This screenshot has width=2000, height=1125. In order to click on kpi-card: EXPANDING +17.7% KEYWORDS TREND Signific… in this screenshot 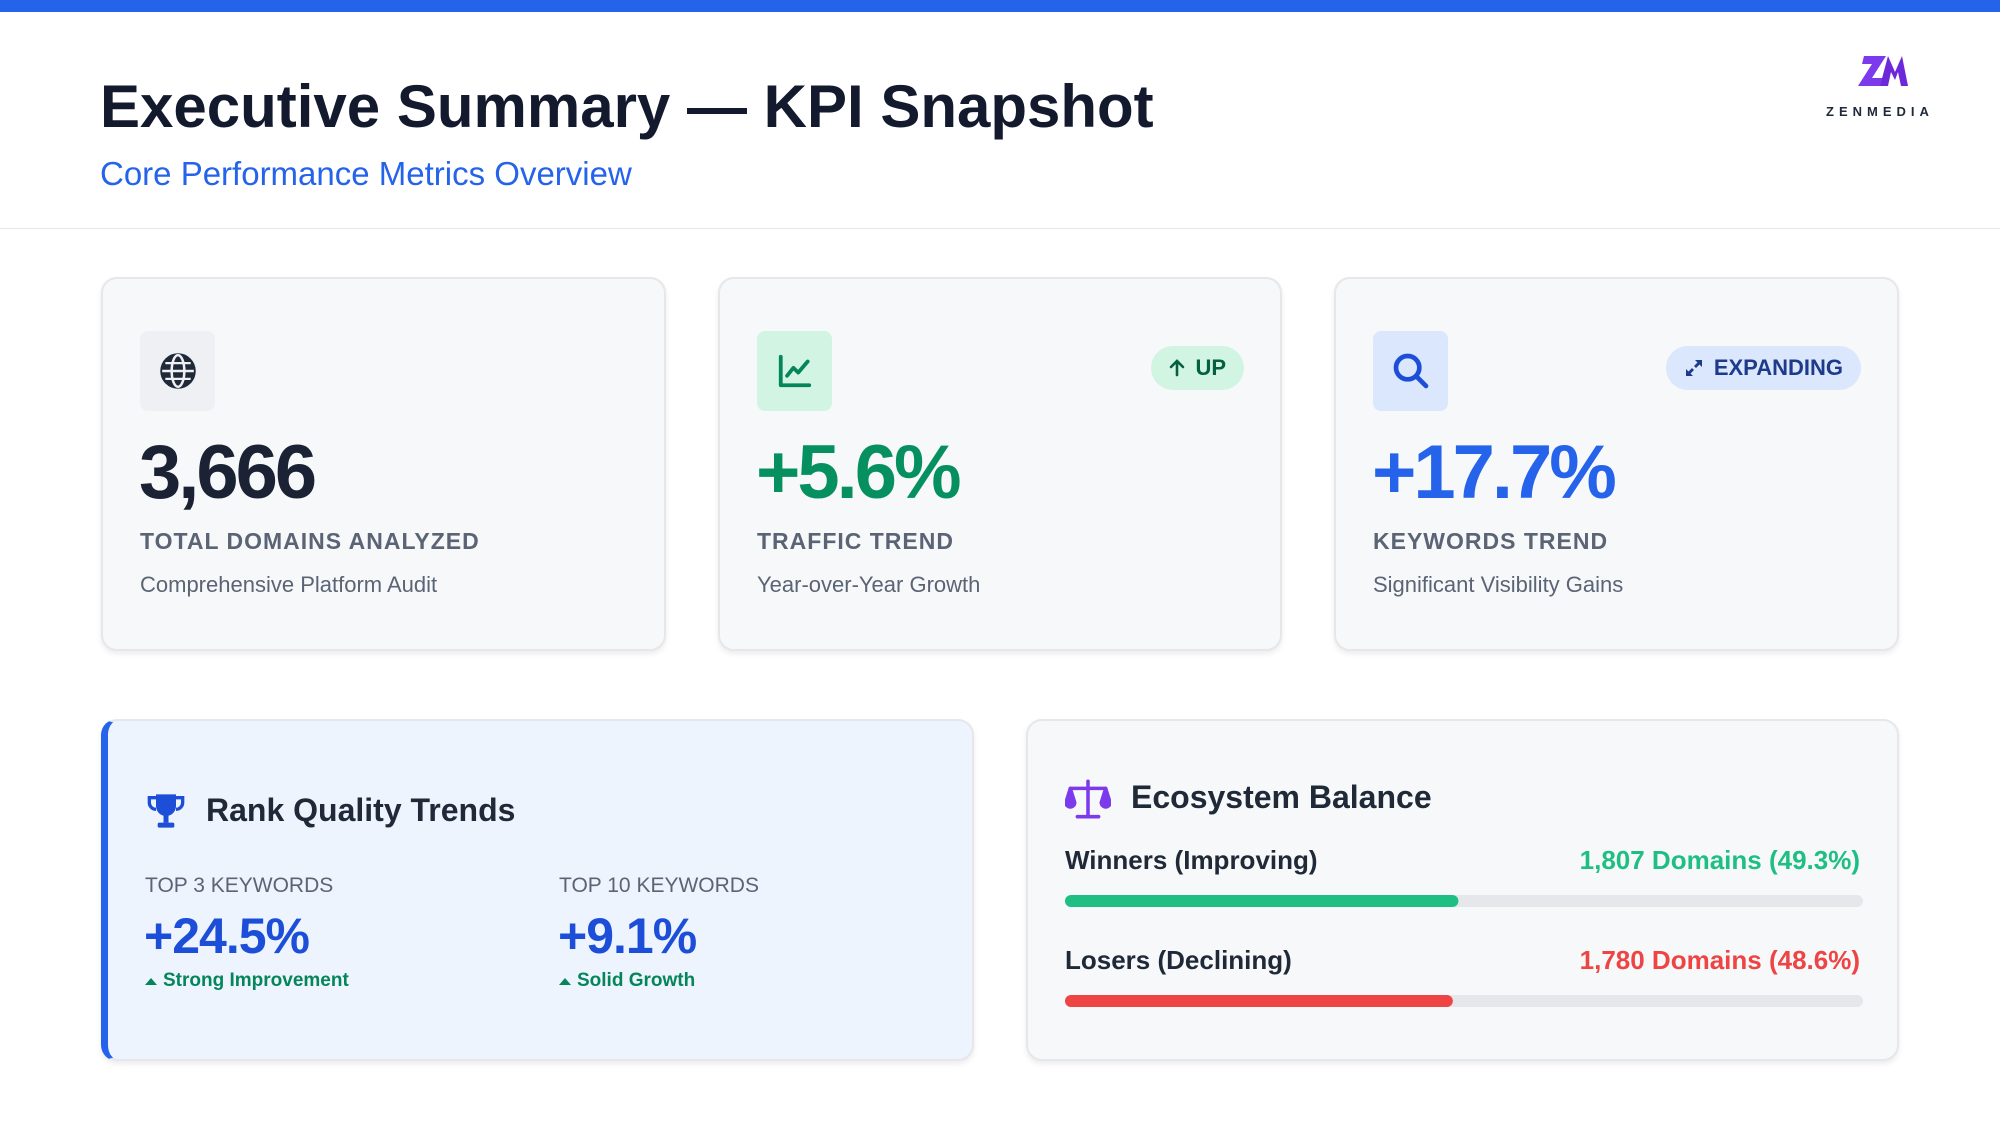, I will do `click(1616, 464)`.